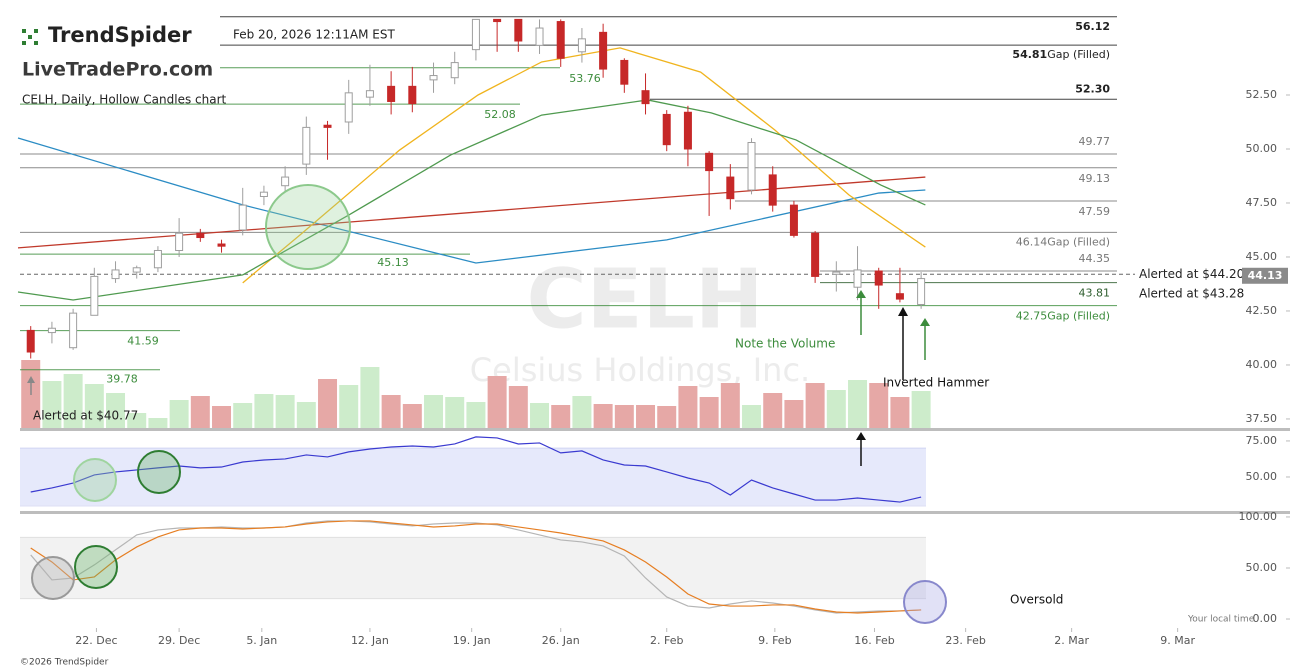  What do you see at coordinates (1071, 640) in the screenshot?
I see `x-tick-label: 2. Mar` at bounding box center [1071, 640].